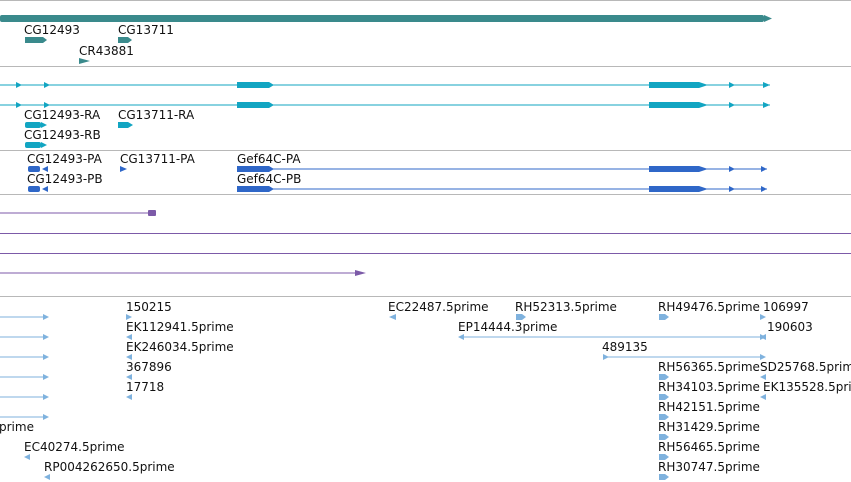 The height and width of the screenshot is (482, 851). Describe the element at coordinates (664, 437) in the screenshot. I see `est-rh31429` at that location.